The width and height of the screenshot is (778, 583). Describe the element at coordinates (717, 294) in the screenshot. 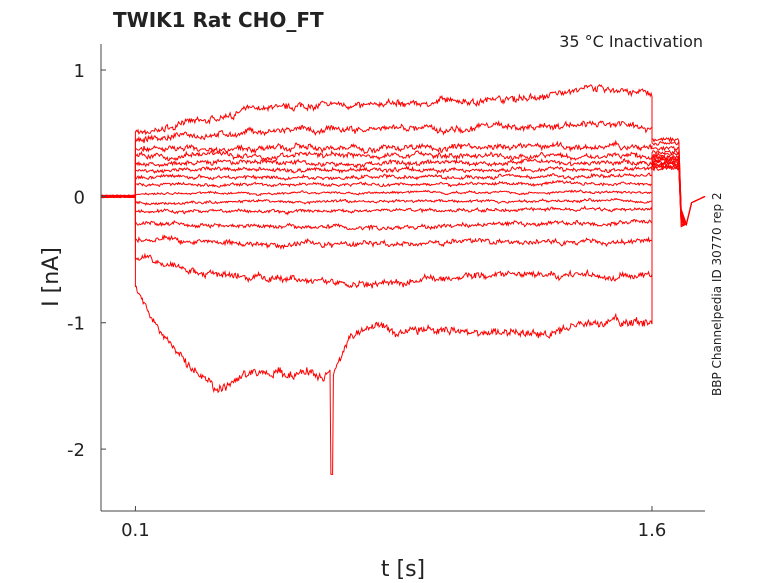

I see `side-label: BBP Channelpedia ID 30770 rep 2` at that location.